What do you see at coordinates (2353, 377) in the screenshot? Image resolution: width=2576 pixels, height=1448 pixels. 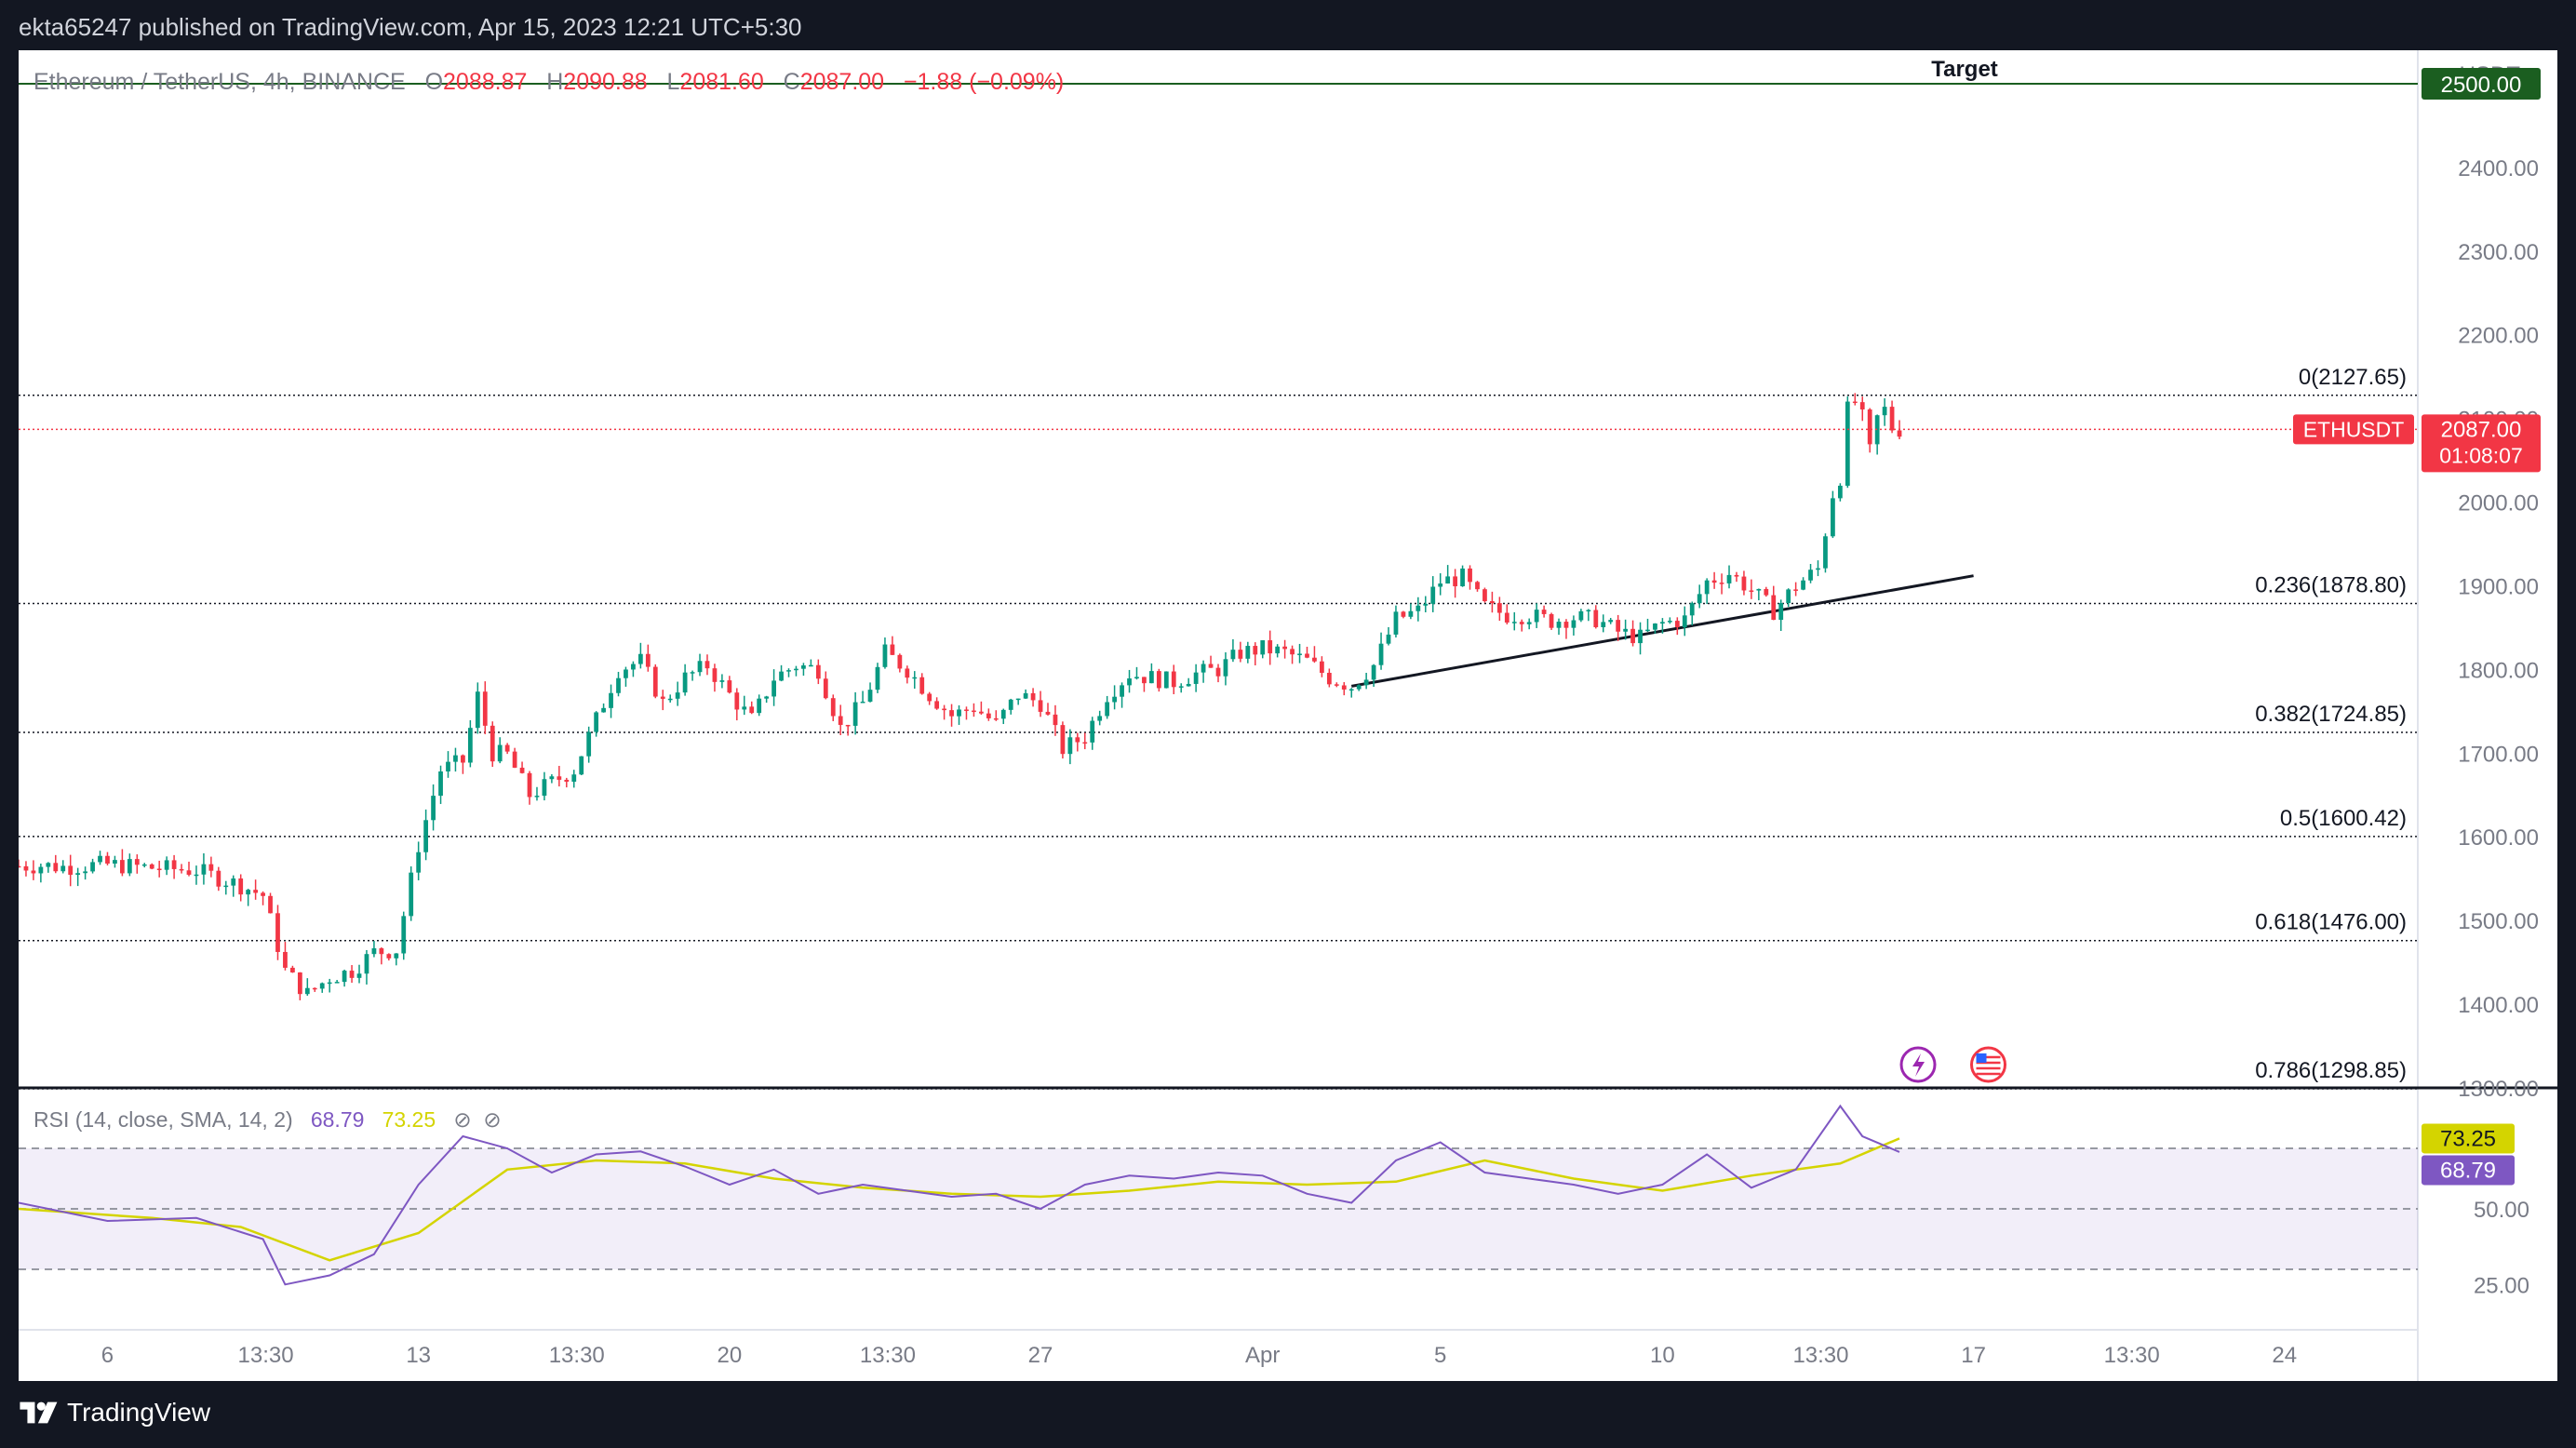 I see `fib-level-label: 0(2127.65)` at bounding box center [2353, 377].